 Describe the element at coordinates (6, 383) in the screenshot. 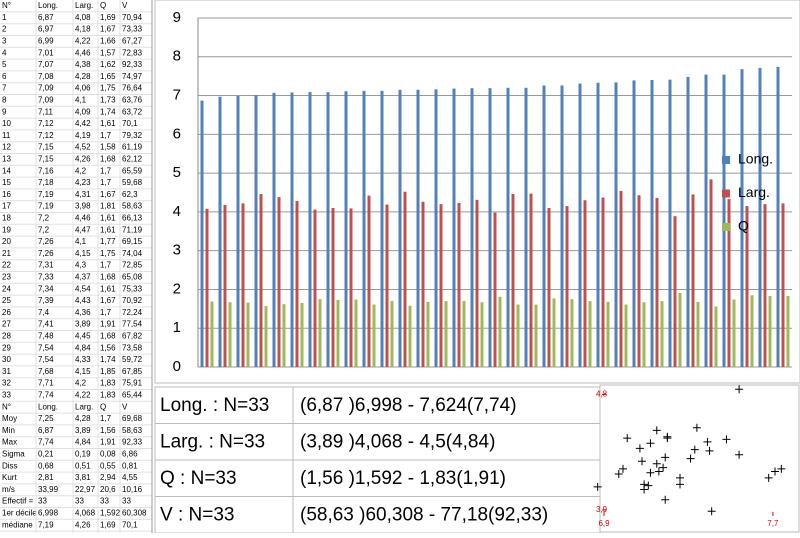

I see `table-cell: 32` at that location.